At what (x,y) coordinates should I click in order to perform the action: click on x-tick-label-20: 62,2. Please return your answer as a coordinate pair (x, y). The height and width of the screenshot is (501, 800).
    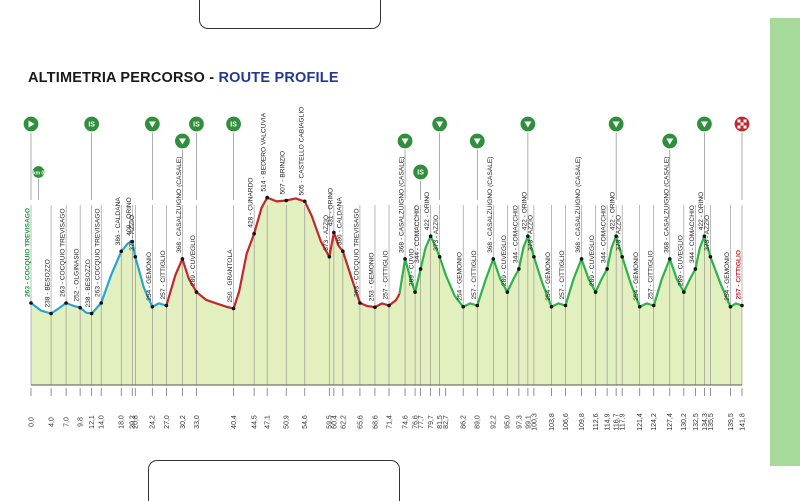
    Looking at the image, I should click on (343, 422).